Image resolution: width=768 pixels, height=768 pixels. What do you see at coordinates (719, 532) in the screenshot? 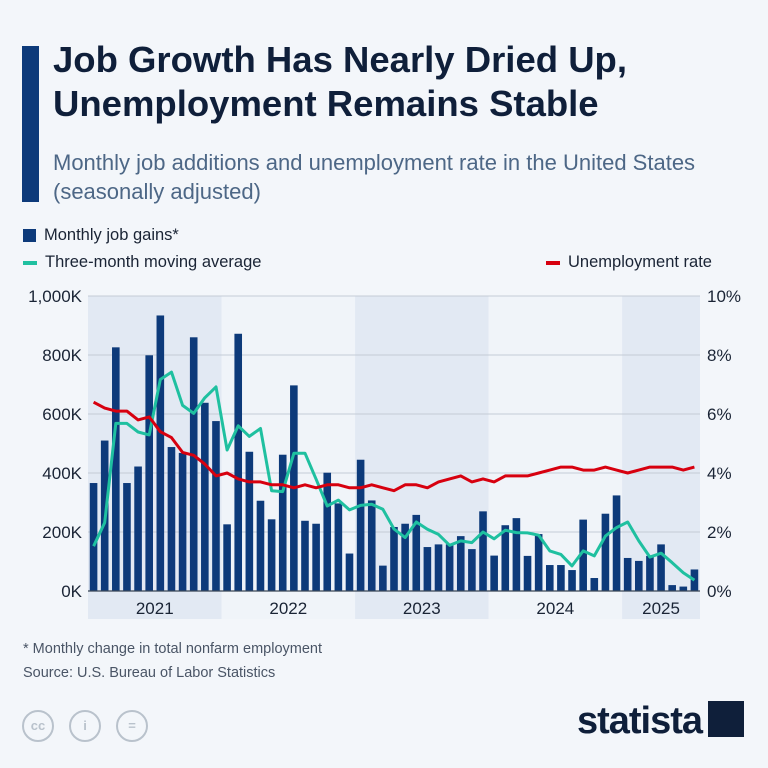
I see `y-right-tick-label: 2%` at bounding box center [719, 532].